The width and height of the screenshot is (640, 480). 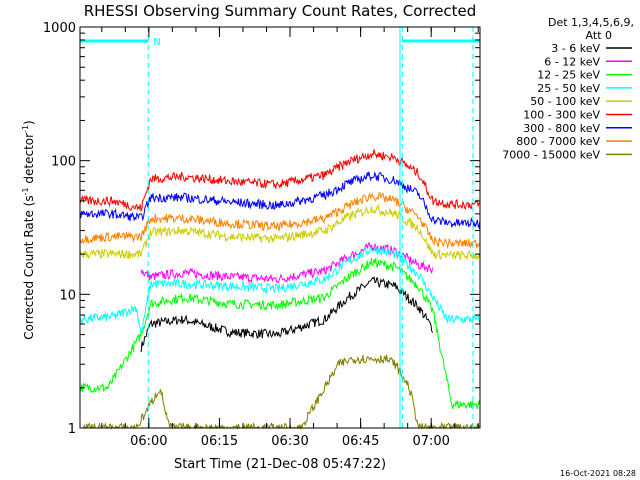 I want to click on legend-header-1: Det 1,3,4,5,6,9,, so click(x=591, y=22).